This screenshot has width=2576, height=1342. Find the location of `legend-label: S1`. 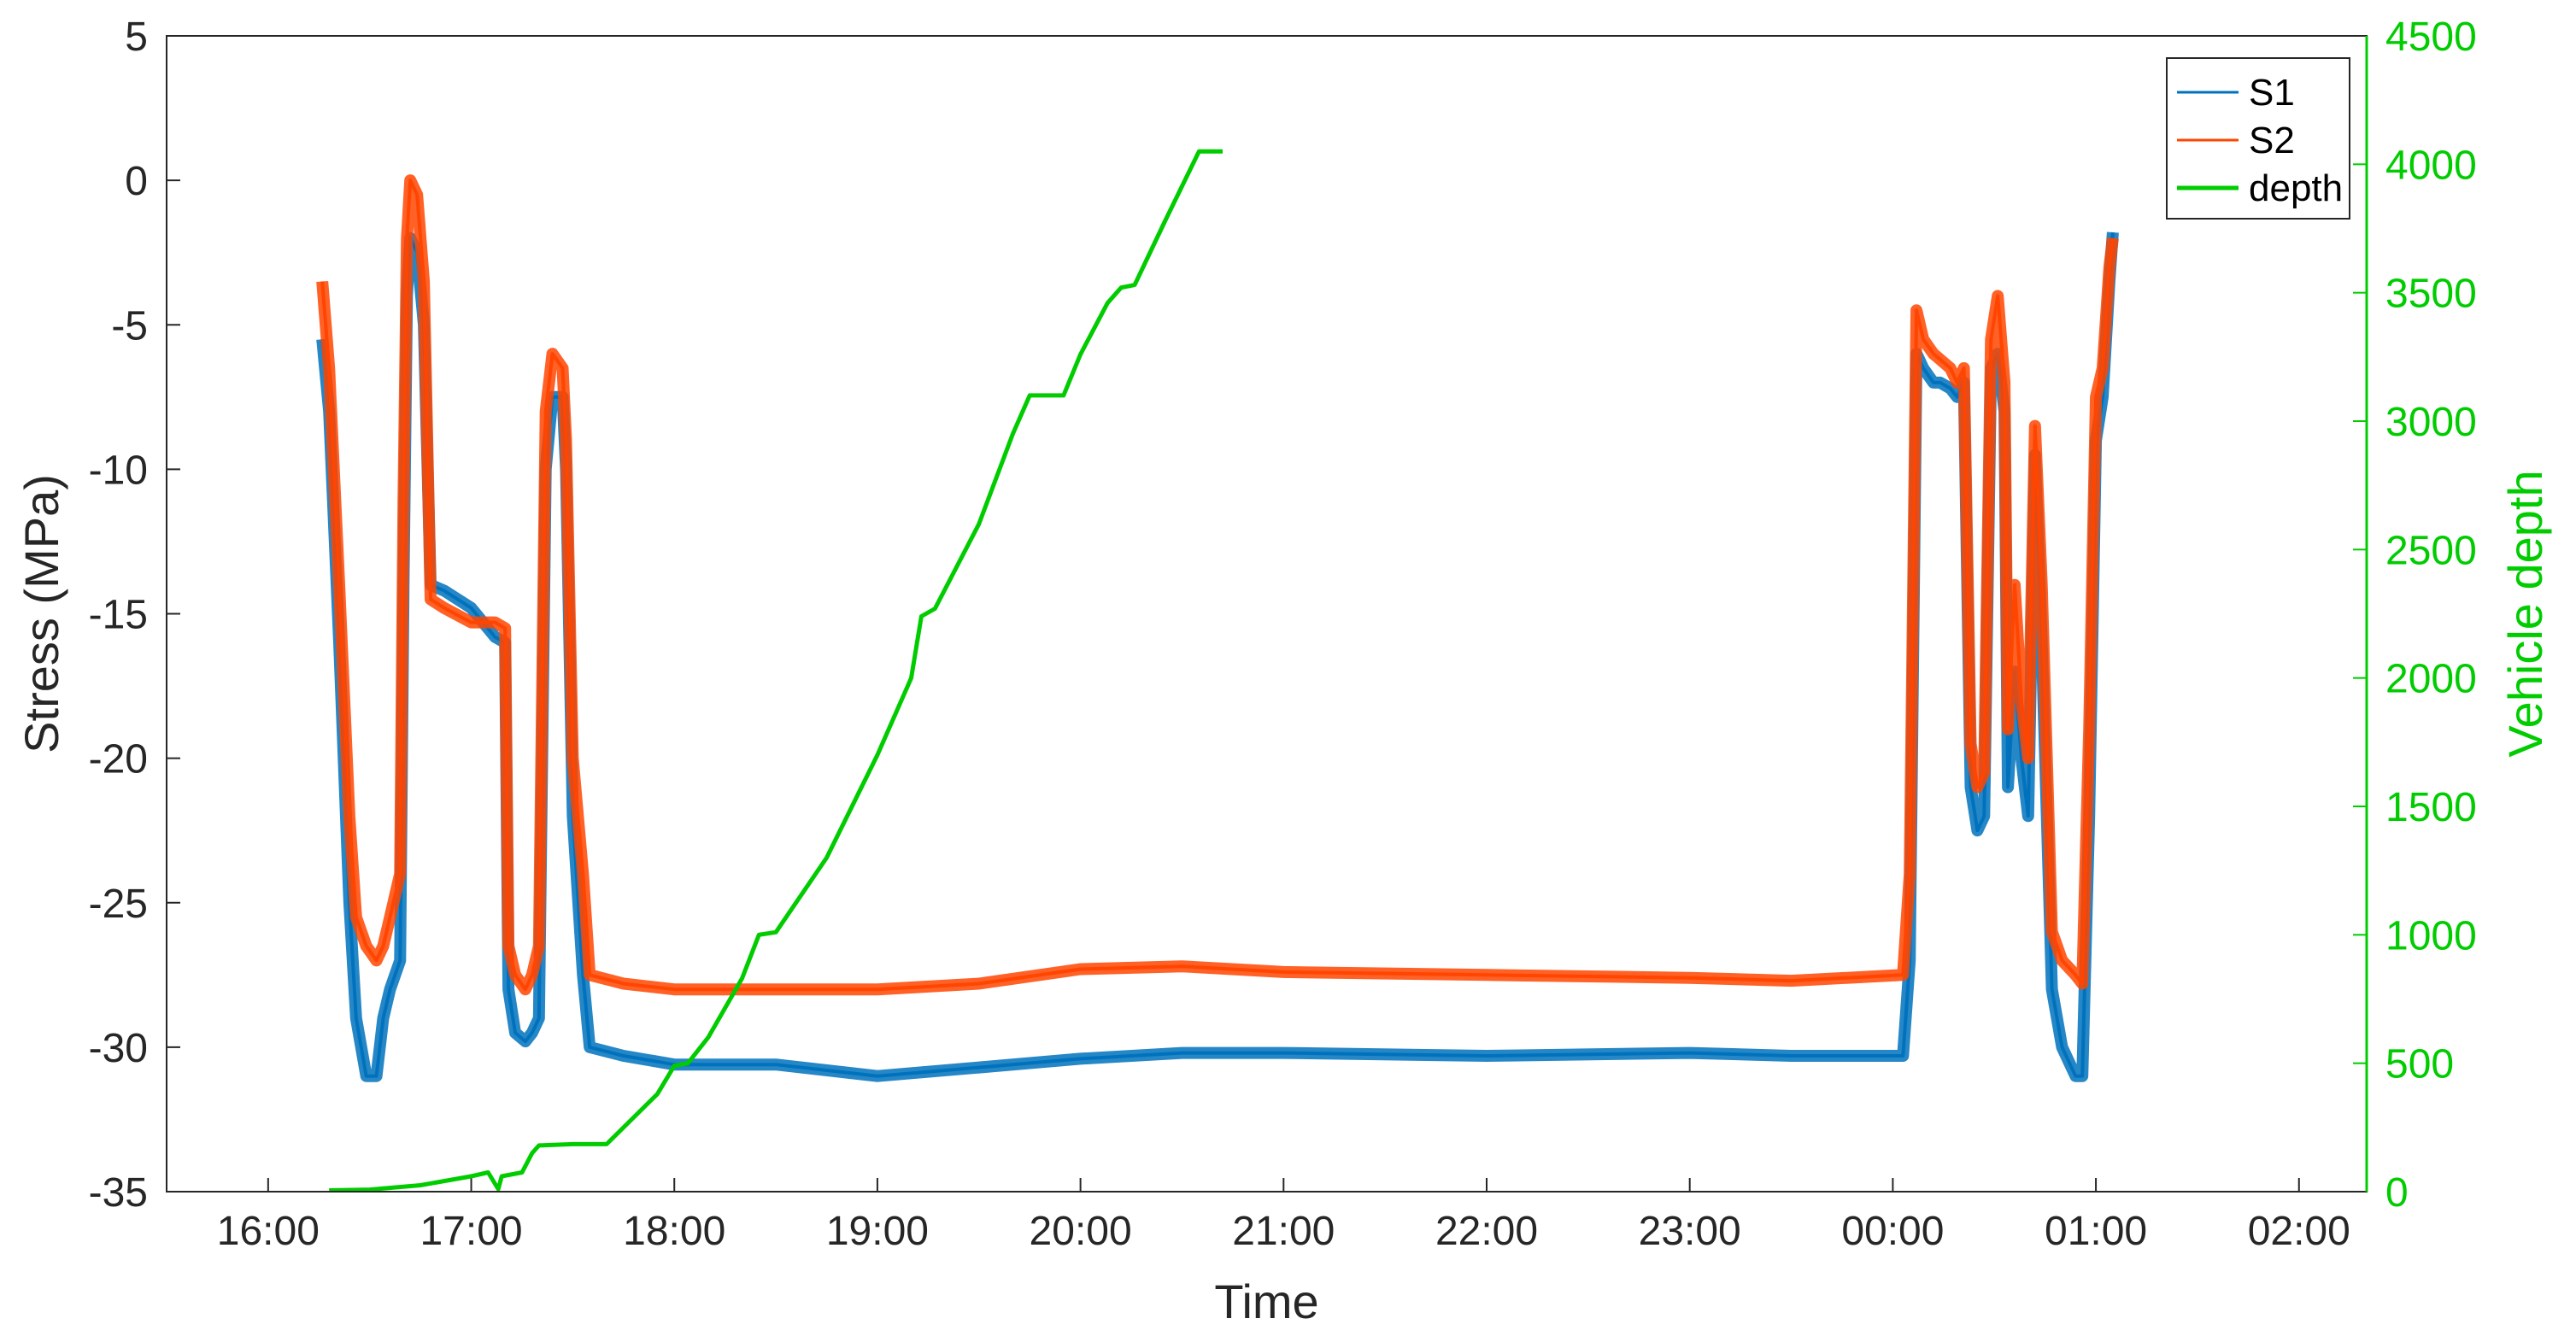

legend-label: S1 is located at coordinates (2272, 93).